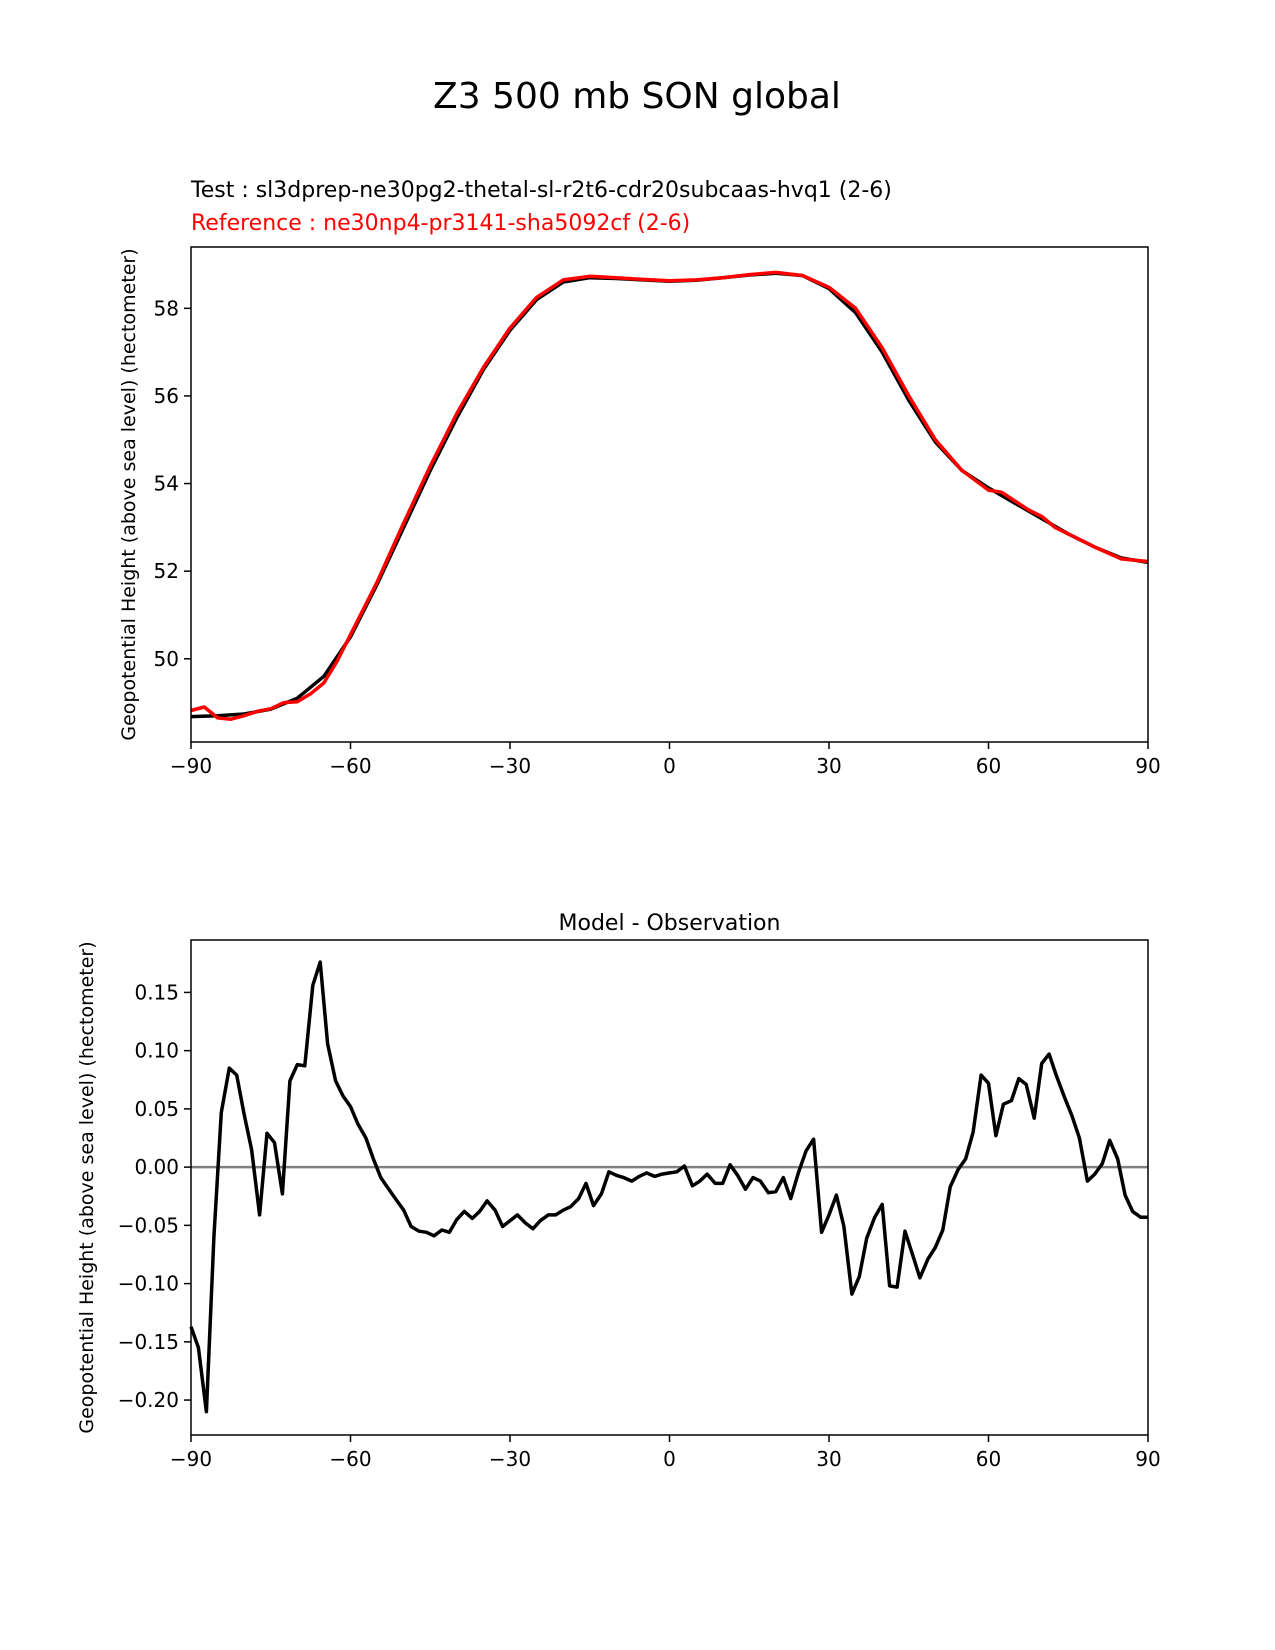 This screenshot has height=1650, width=1275. What do you see at coordinates (156, 1109) in the screenshot?
I see `y-tick-label: 0.05` at bounding box center [156, 1109].